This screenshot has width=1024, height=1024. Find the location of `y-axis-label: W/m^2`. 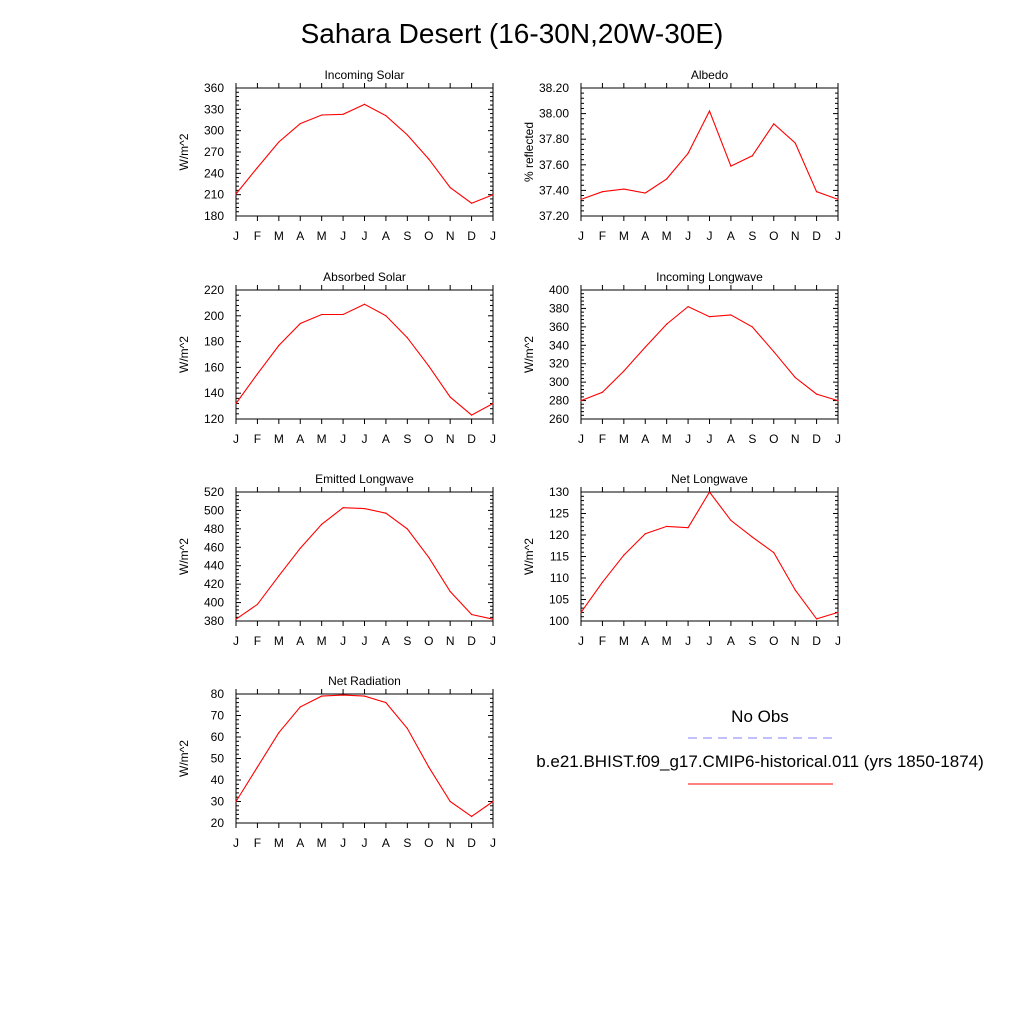

y-axis-label: W/m^2 is located at coordinates (529, 354).